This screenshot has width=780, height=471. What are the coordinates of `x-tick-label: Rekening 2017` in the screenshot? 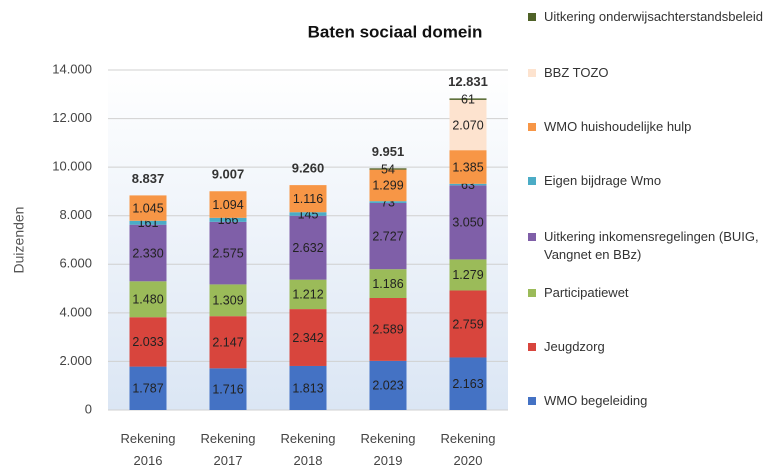 It's located at (228, 449).